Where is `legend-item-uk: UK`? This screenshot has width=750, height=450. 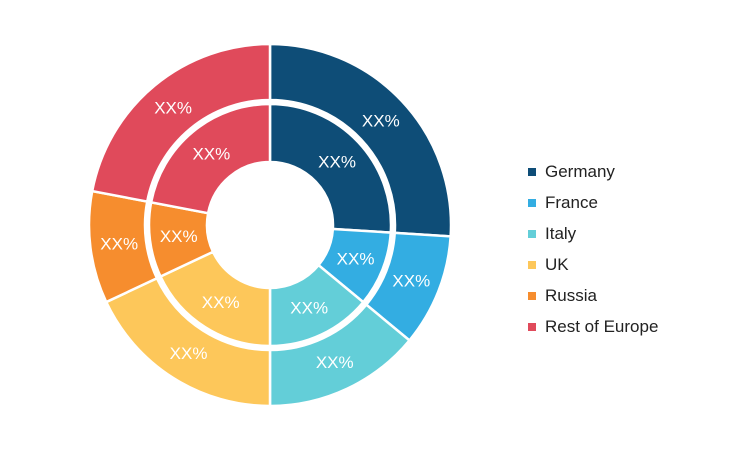
legend-item-uk: UK is located at coordinates (593, 264).